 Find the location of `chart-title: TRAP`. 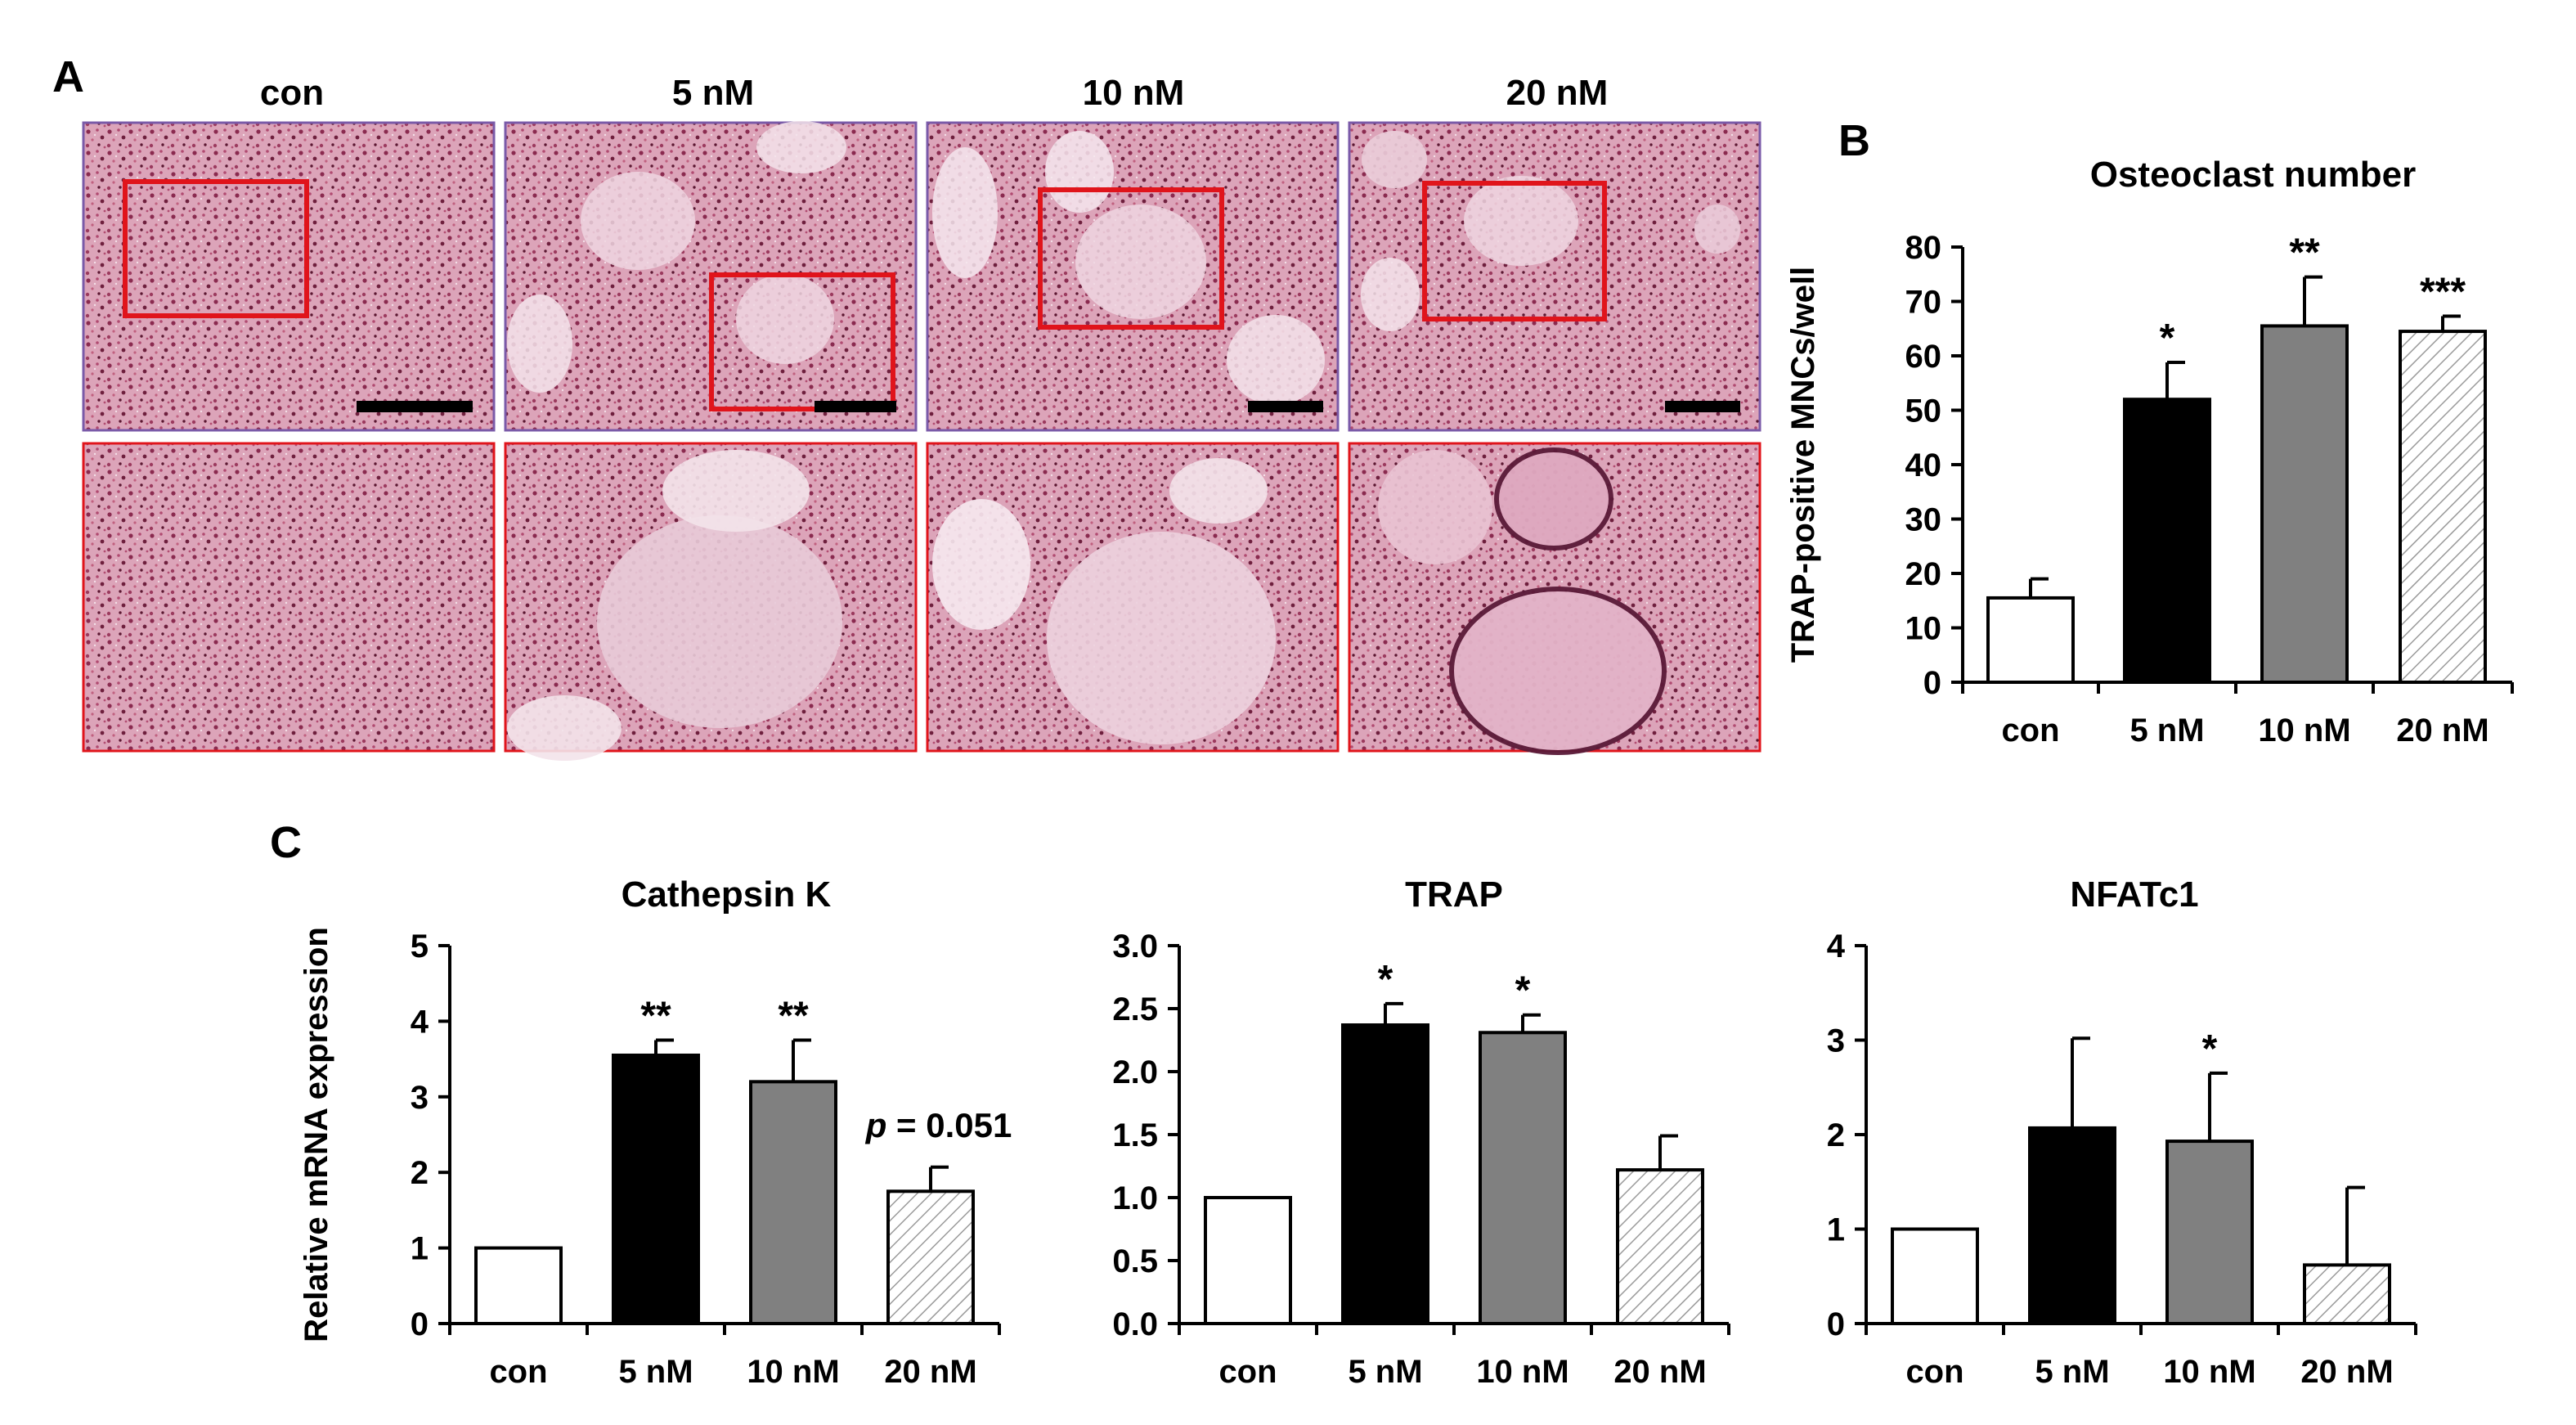

chart-title: TRAP is located at coordinates (1454, 894).